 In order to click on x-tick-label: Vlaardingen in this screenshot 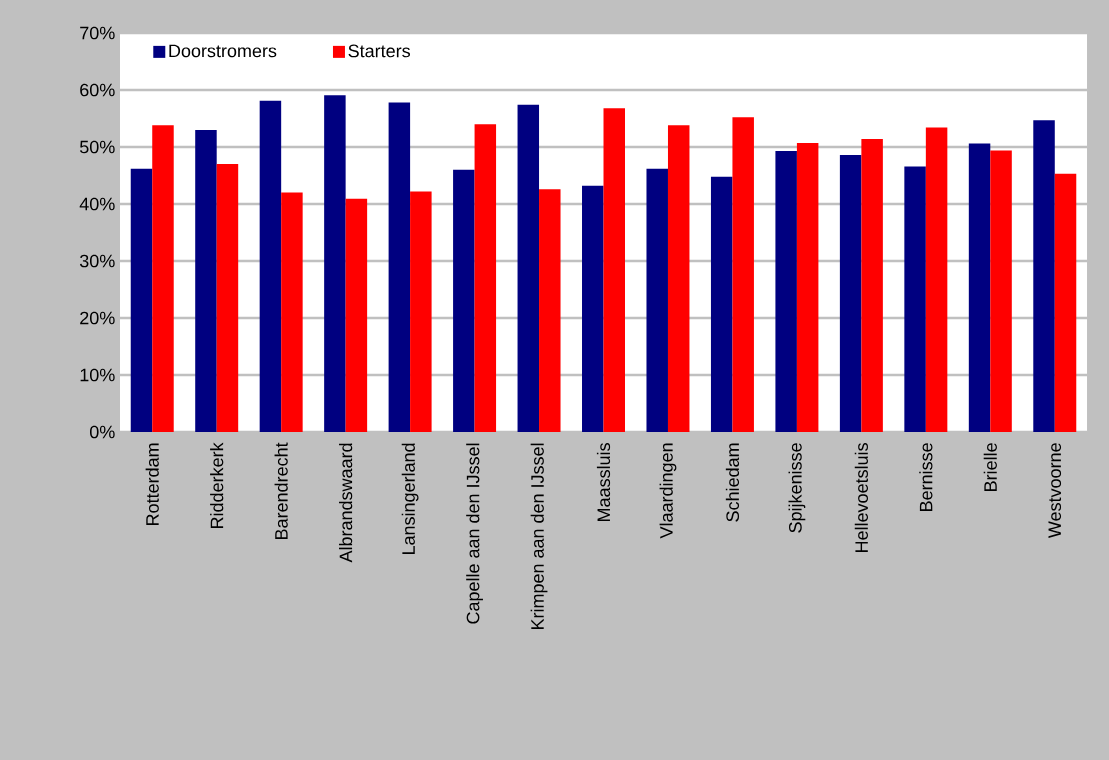, I will do `click(668, 491)`.